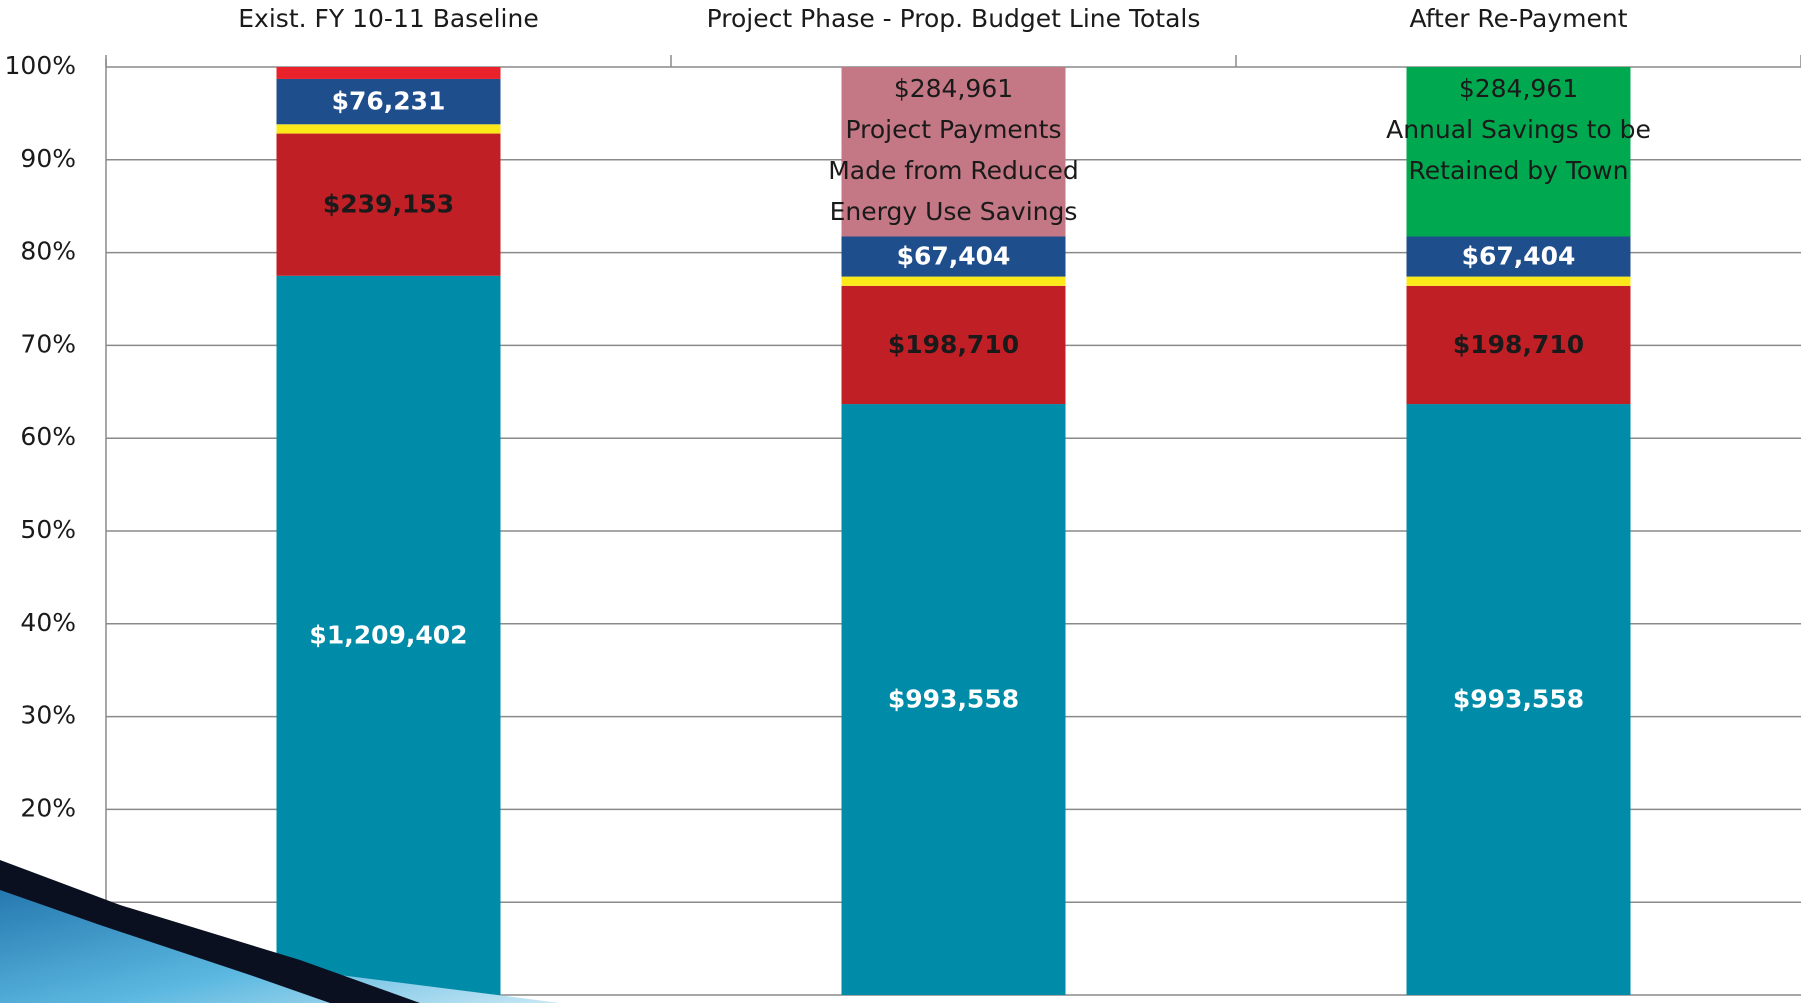  I want to click on x-tick-label: After Re-Payment, so click(1518, 18).